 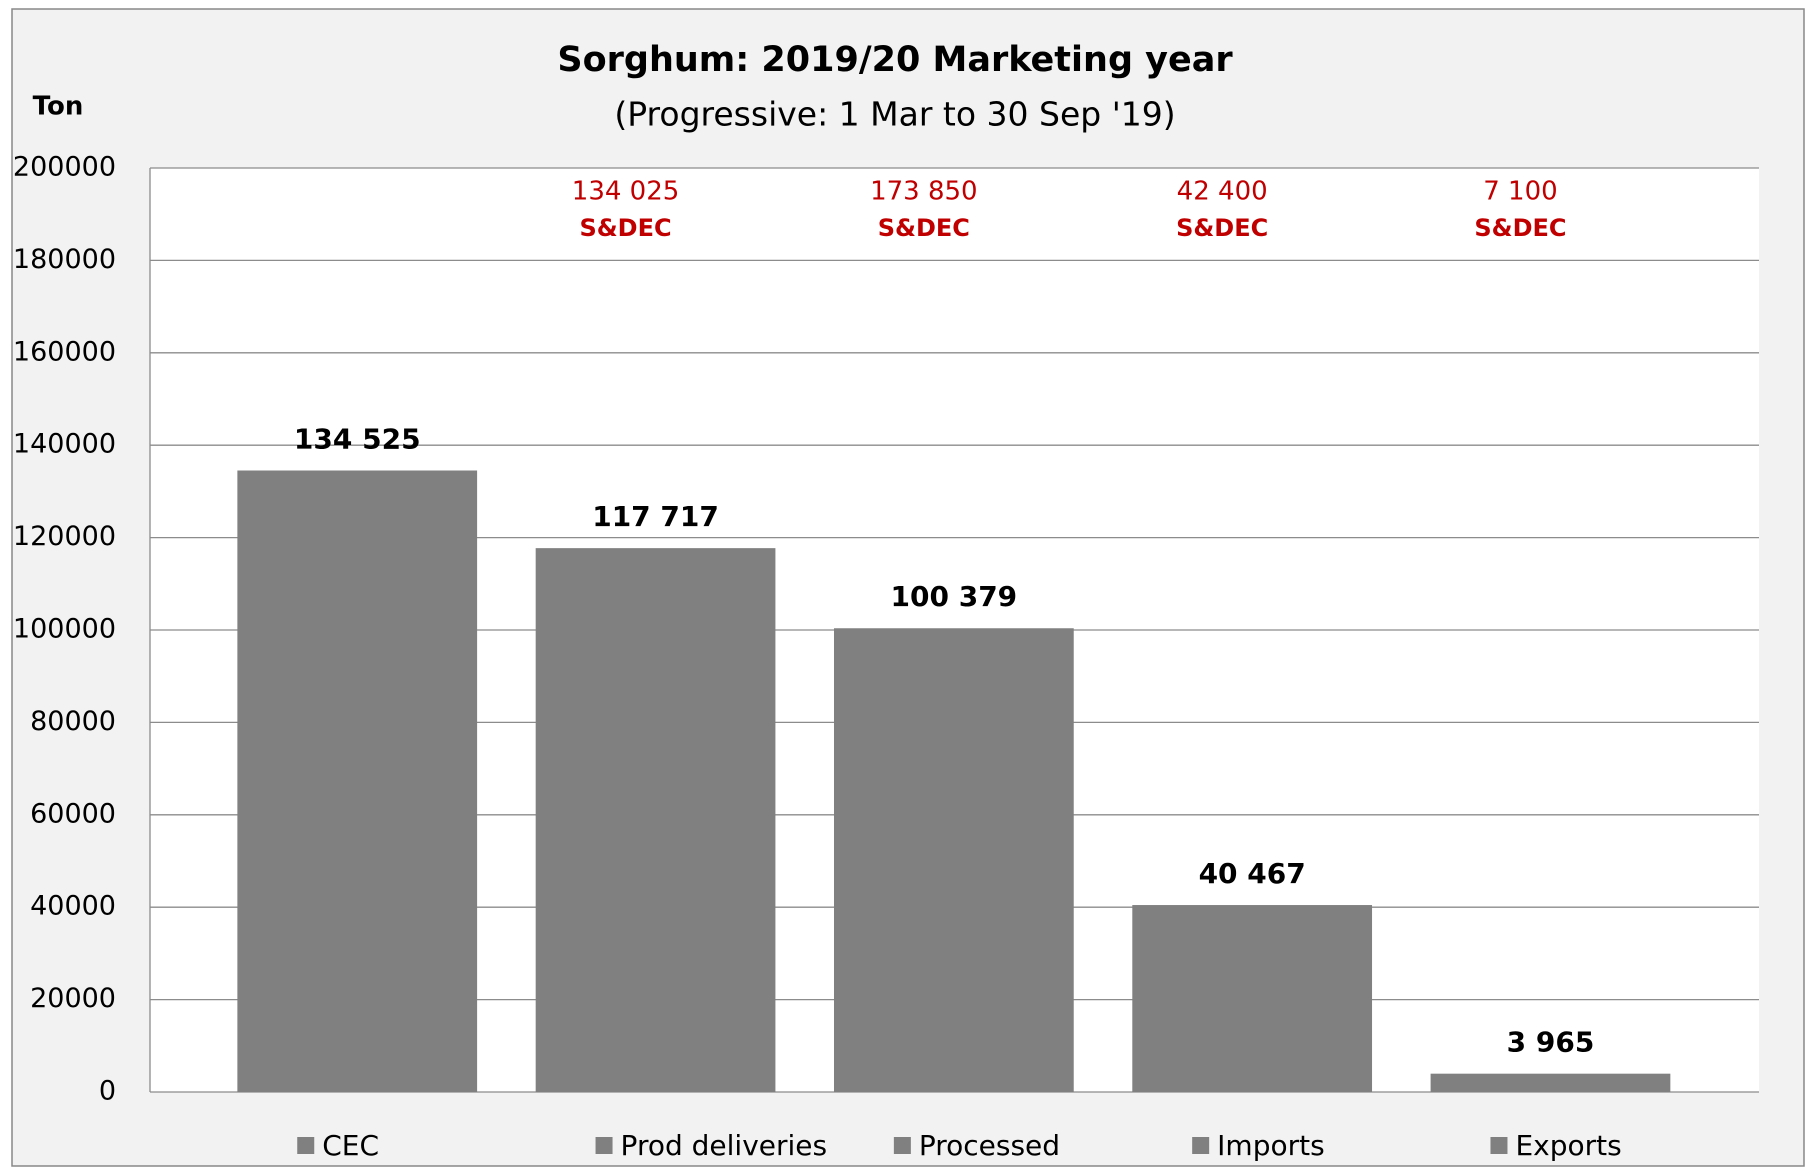 I want to click on y-tick-label: 20000, so click(x=73, y=998).